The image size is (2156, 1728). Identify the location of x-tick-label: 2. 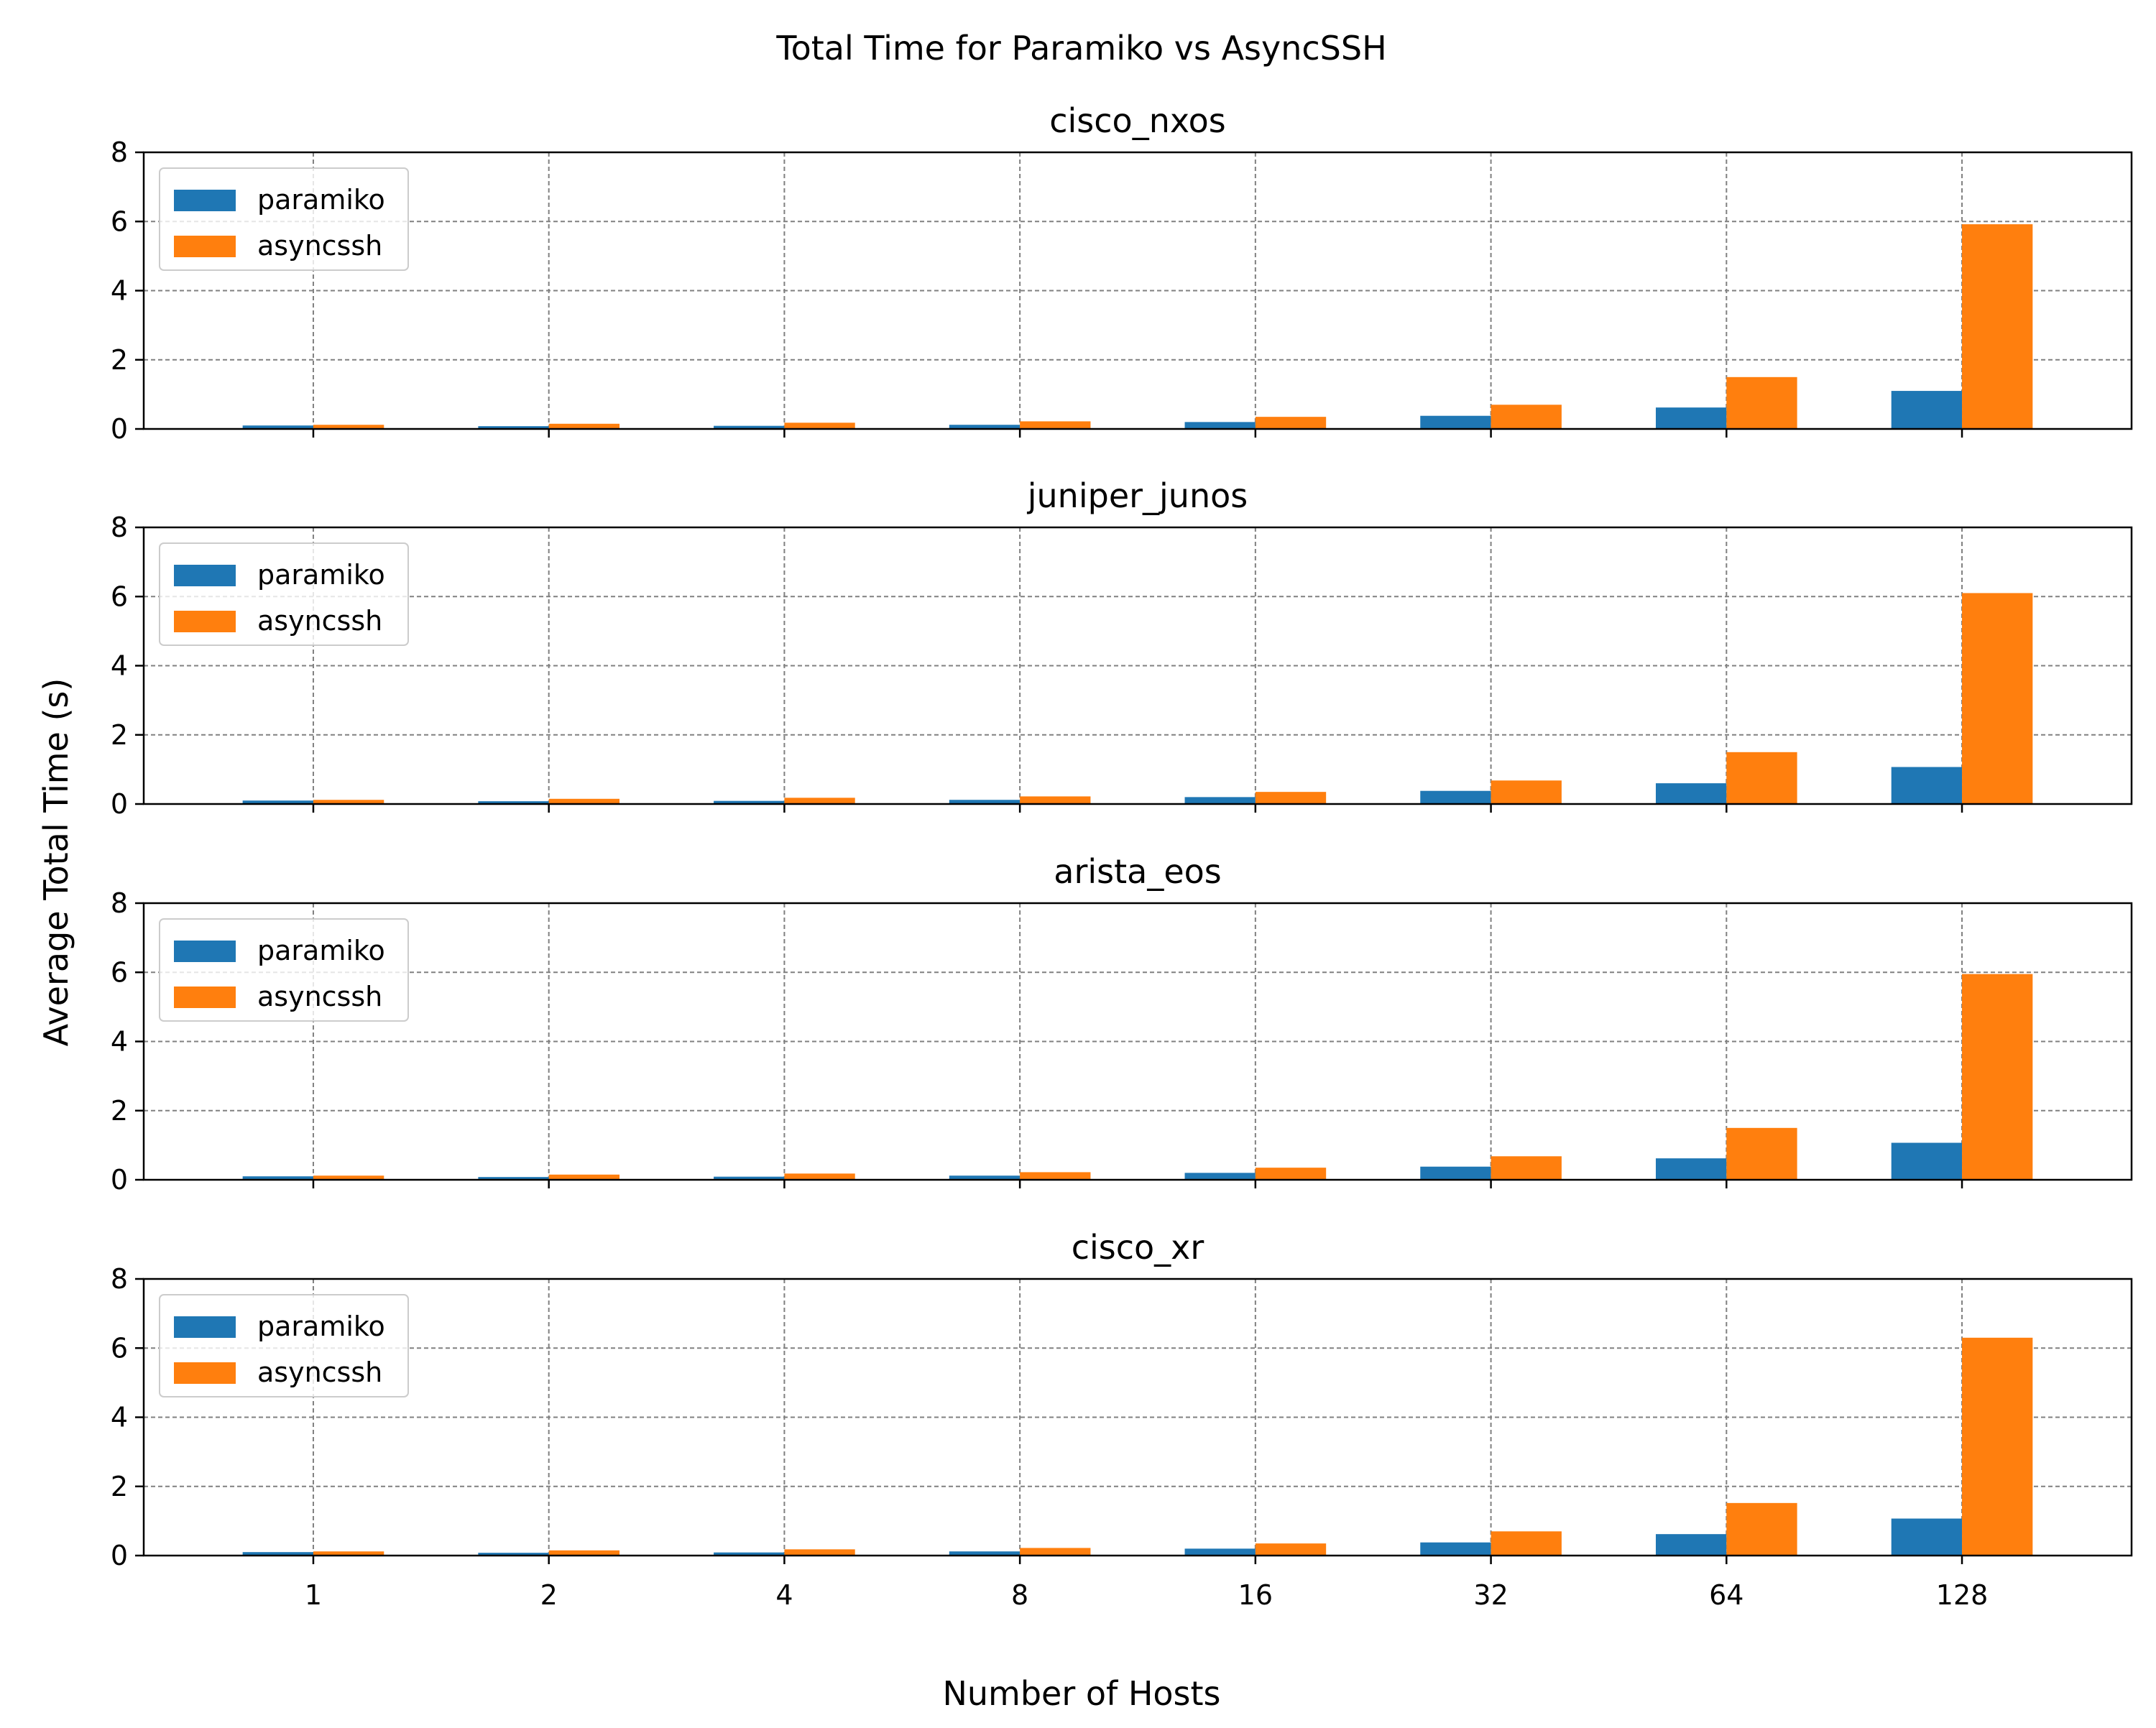
(549, 1595).